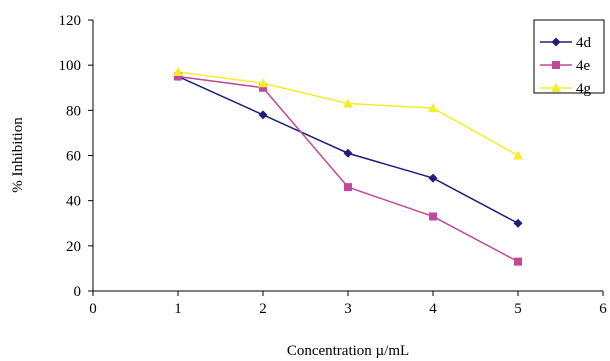 This screenshot has height=361, width=610. I want to click on legend-box, so click(569, 56).